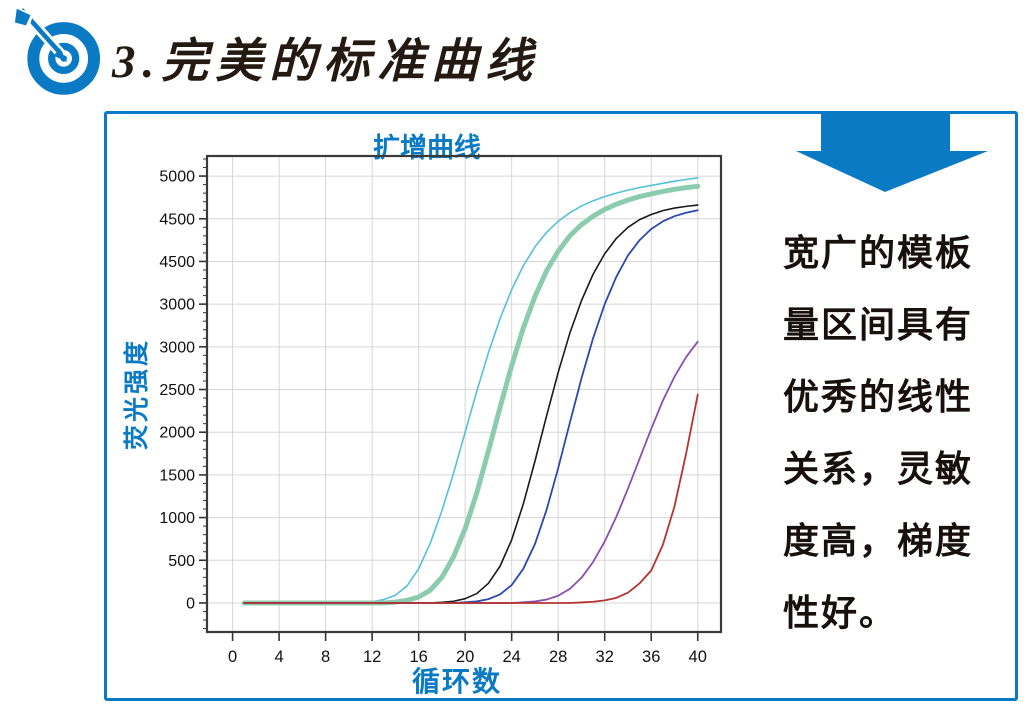 The width and height of the screenshot is (1027, 728). Describe the element at coordinates (372, 657) in the screenshot. I see `x-tick-label: 12` at that location.